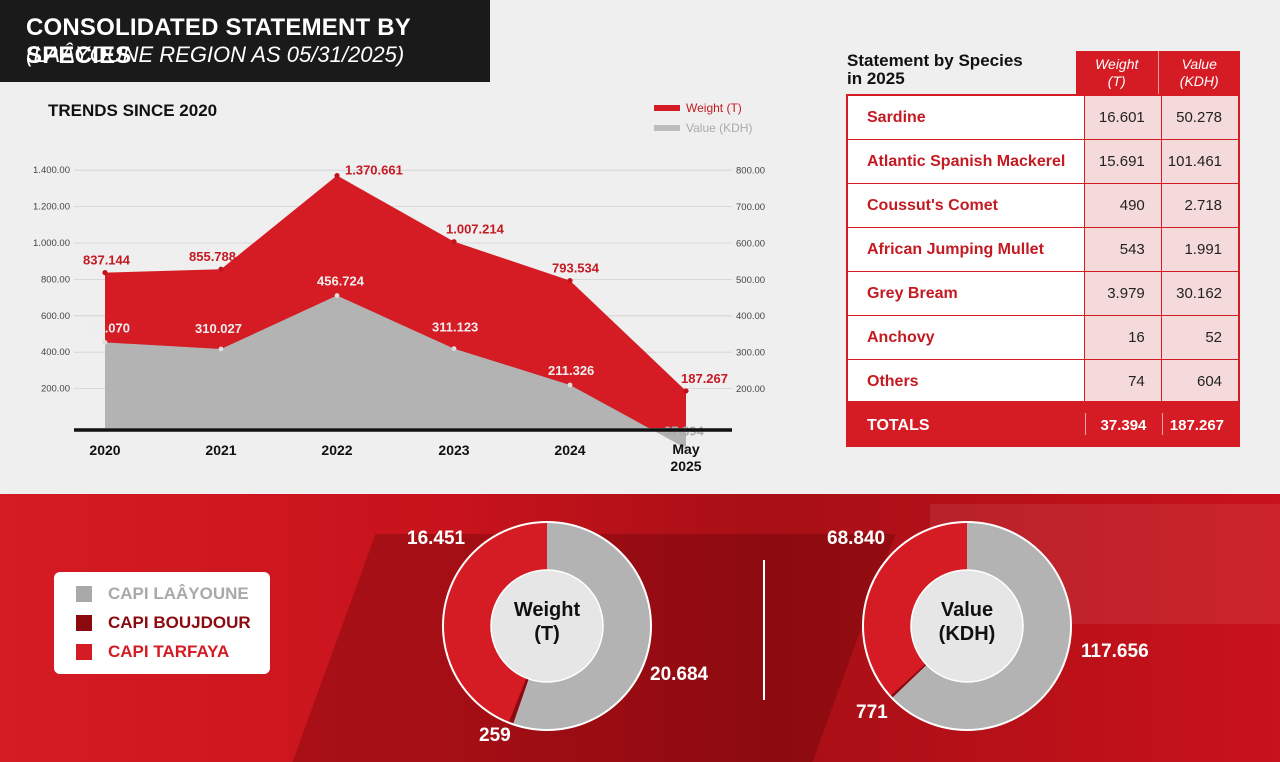 The image size is (1280, 762). I want to click on weight-center-line1: Weight, so click(547, 610).